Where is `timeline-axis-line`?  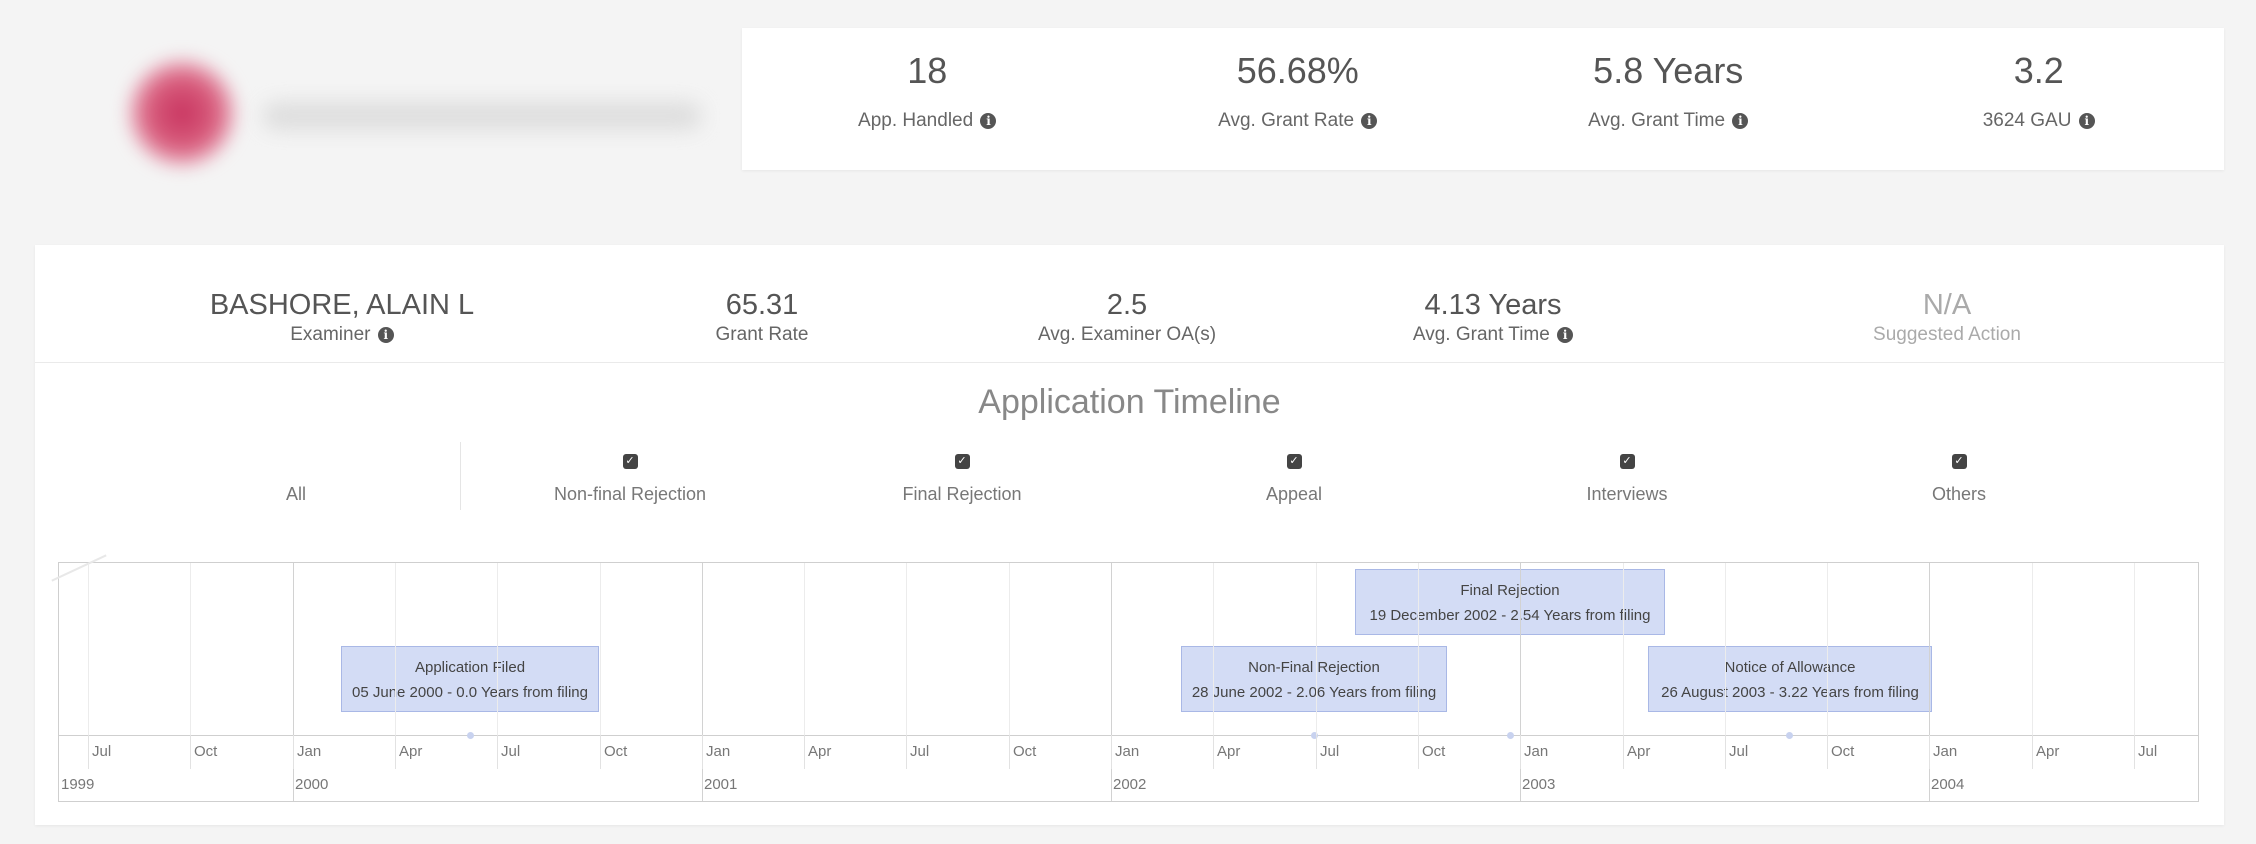
timeline-axis-line is located at coordinates (1128, 735).